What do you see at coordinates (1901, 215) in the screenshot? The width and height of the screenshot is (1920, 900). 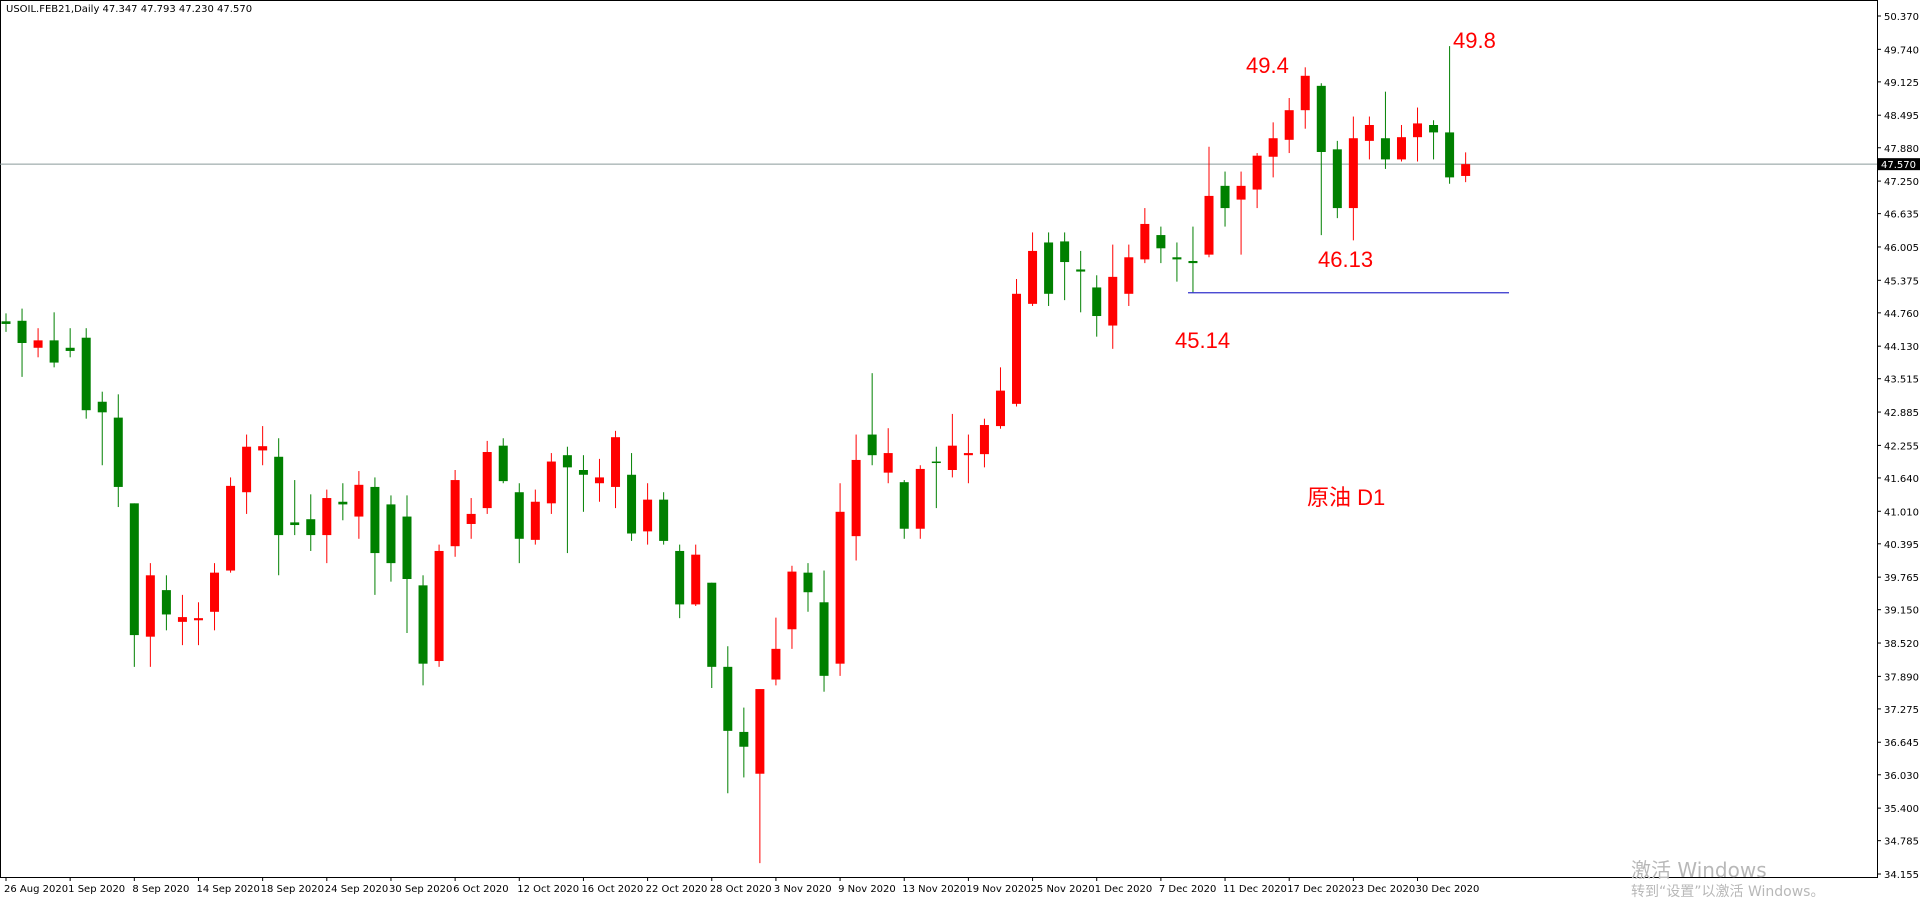 I see `y-tick-label: 46.635` at bounding box center [1901, 215].